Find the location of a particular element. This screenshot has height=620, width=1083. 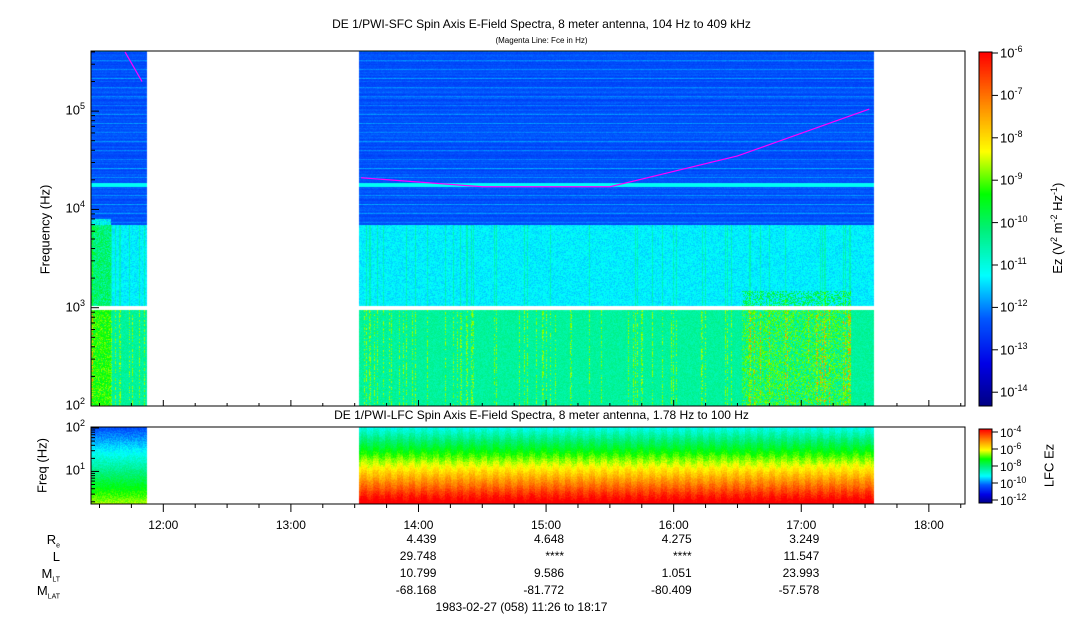

lfc-colorbar-tick-label: 10⁻⁸ is located at coordinates (1011, 466).